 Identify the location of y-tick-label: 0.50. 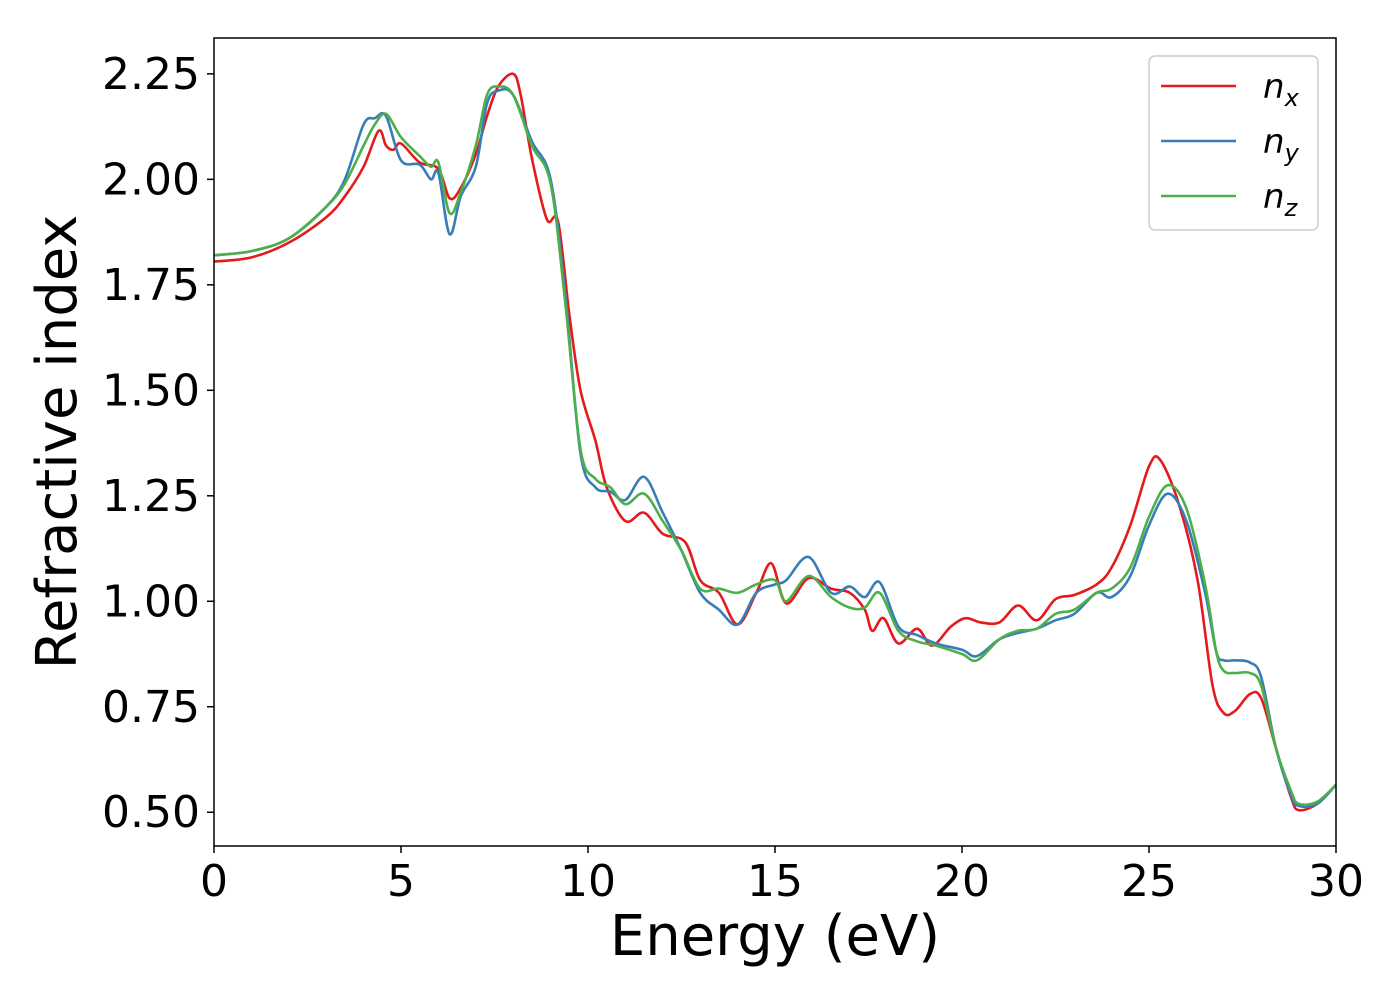
(151, 812).